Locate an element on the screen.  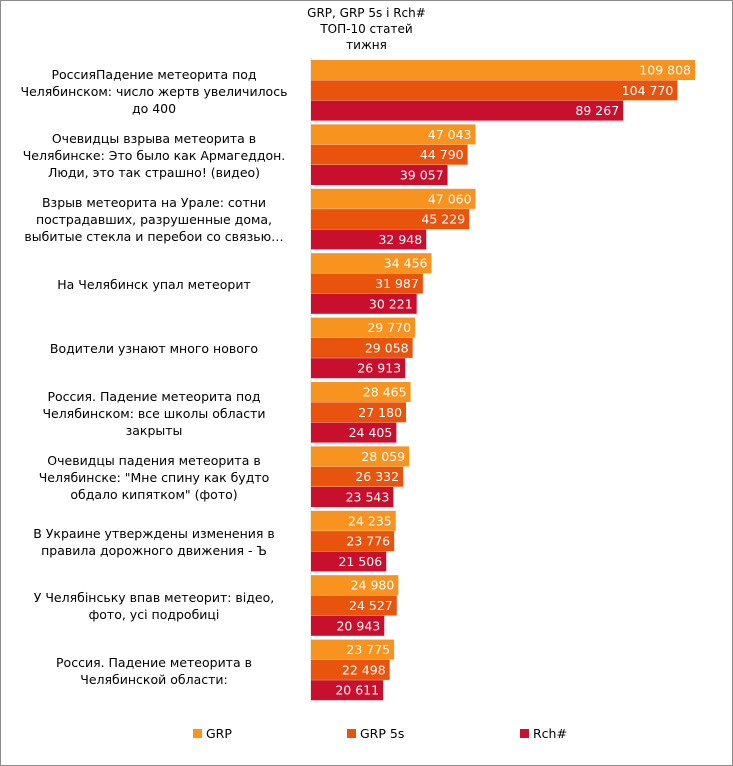
data-label: 23 543 is located at coordinates (368, 497).